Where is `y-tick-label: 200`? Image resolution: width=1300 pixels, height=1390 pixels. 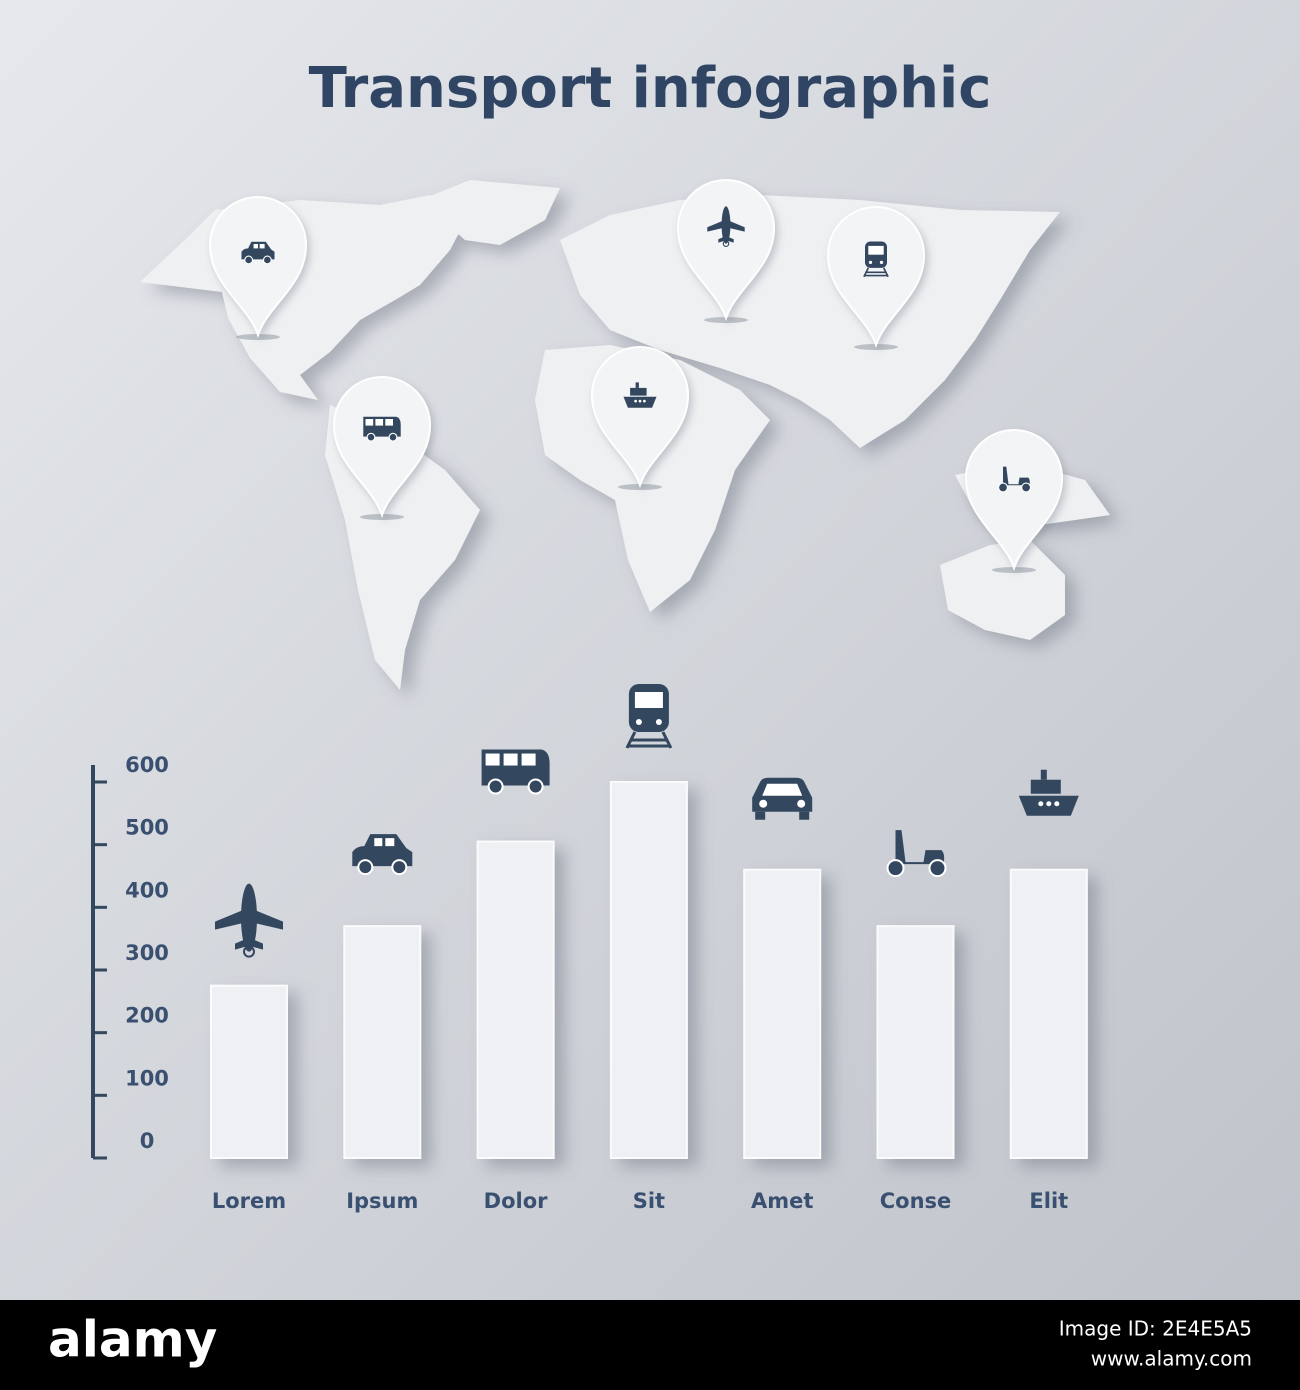
y-tick-label: 200 is located at coordinates (147, 1016).